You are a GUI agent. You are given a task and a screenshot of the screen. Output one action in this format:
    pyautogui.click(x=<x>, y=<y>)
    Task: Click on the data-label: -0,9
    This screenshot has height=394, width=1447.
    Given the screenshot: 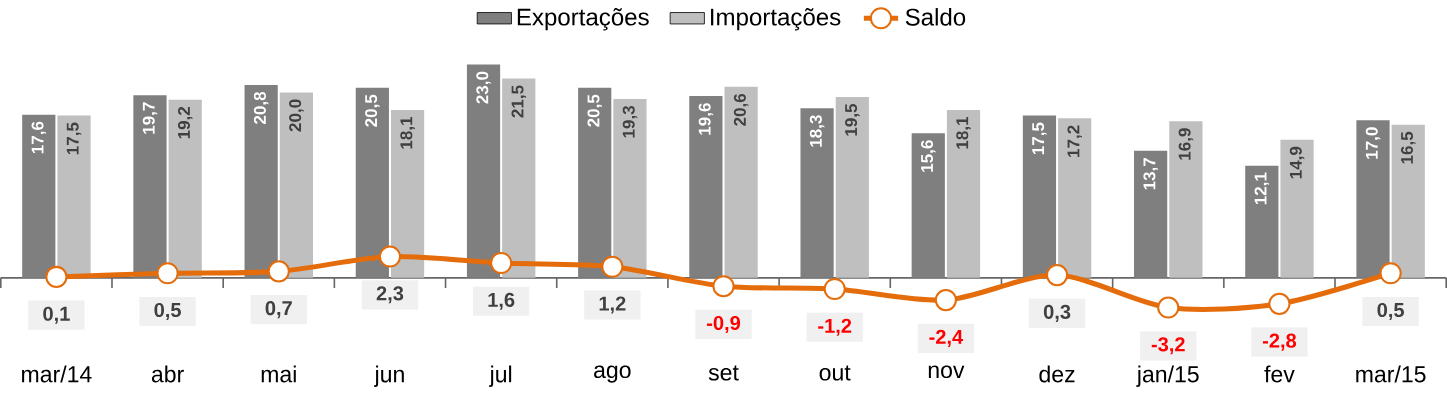 What is the action you would take?
    pyautogui.click(x=724, y=325)
    